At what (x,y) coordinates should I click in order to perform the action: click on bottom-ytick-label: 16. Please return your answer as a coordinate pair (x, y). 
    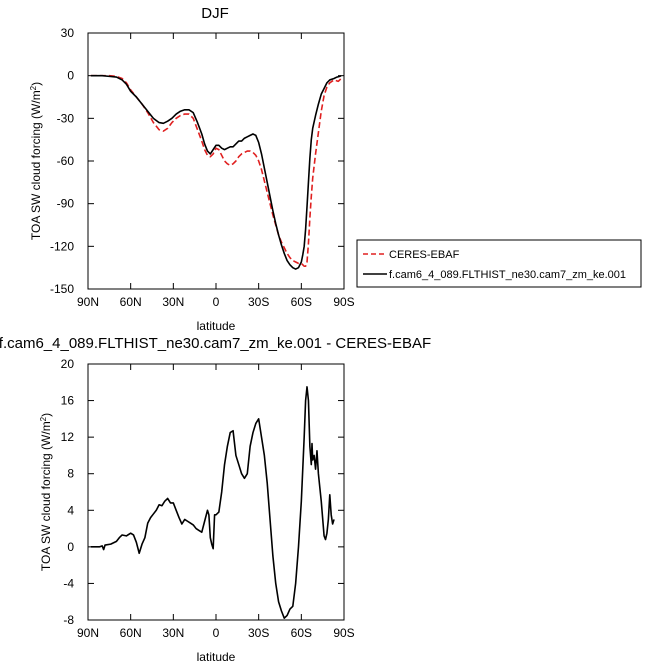
    Looking at the image, I should click on (68, 401).